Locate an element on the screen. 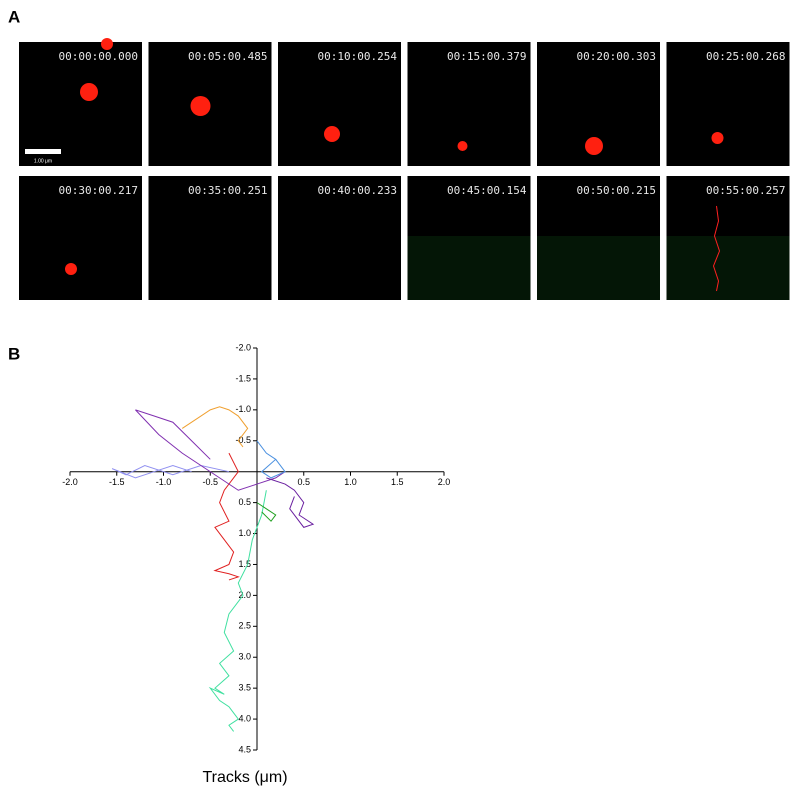 Image resolution: width=800 pixels, height=799 pixels. x-tick-label: 1.5 is located at coordinates (397, 482).